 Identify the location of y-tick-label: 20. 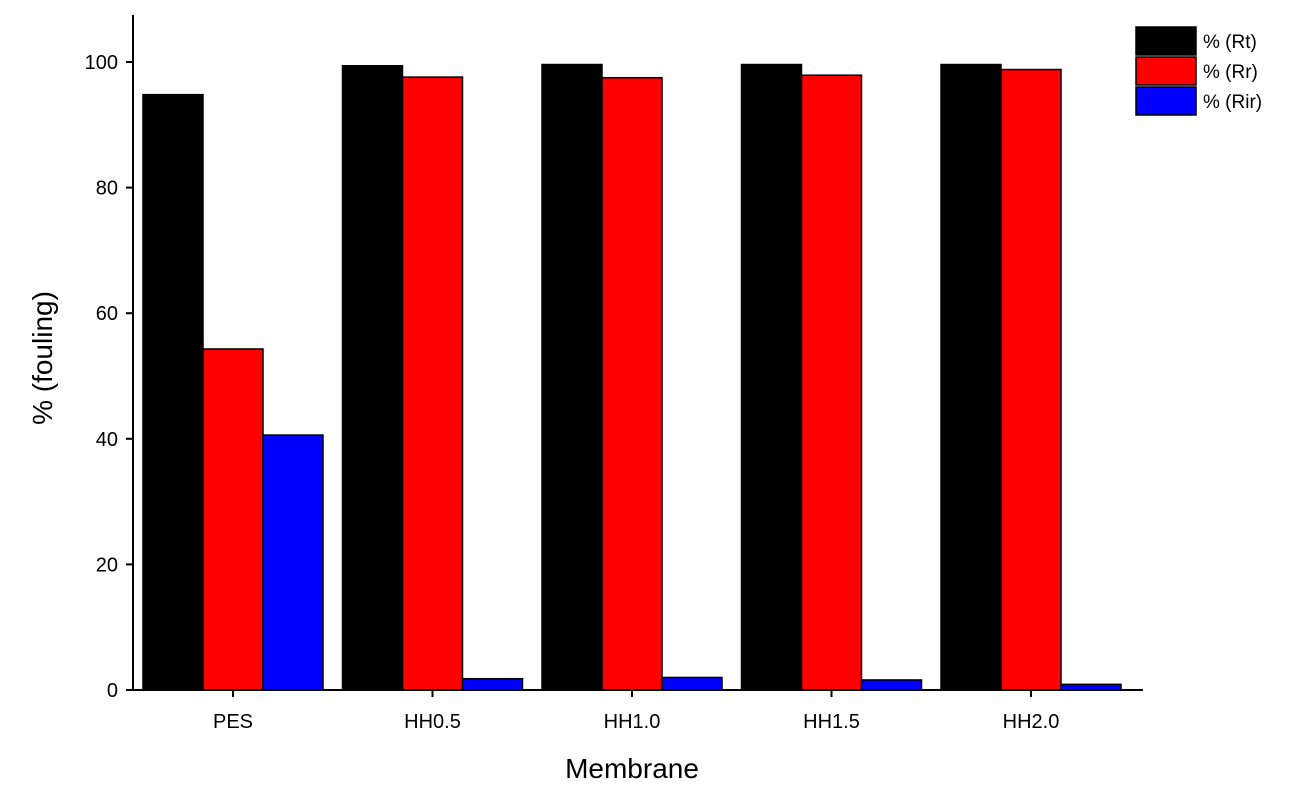
(107, 565).